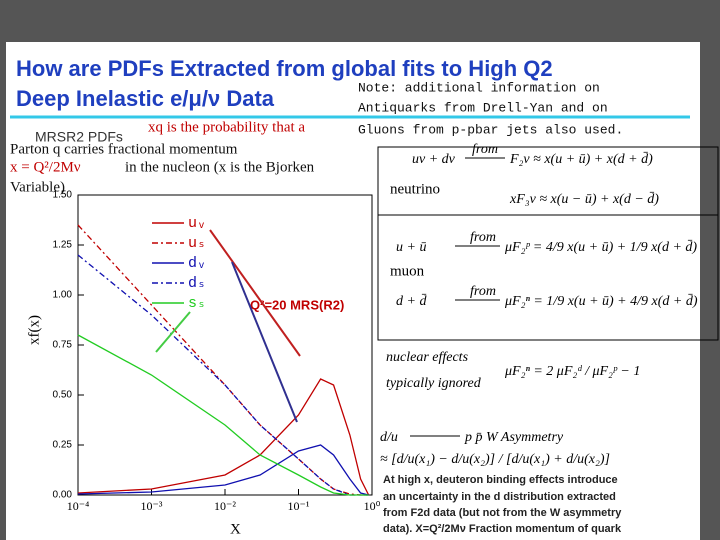 The height and width of the screenshot is (540, 720). I want to click on note: Antiquarks from Drell-Yan and on, so click(483, 107).